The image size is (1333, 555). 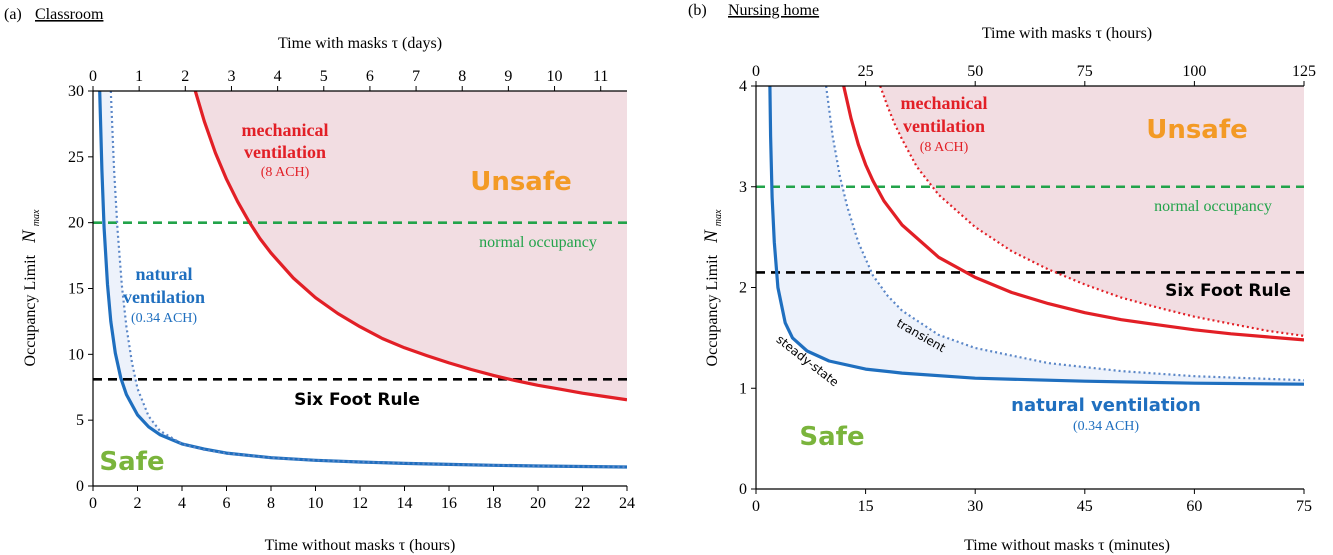 I want to click on y-tick-label: 3, so click(x=743, y=187).